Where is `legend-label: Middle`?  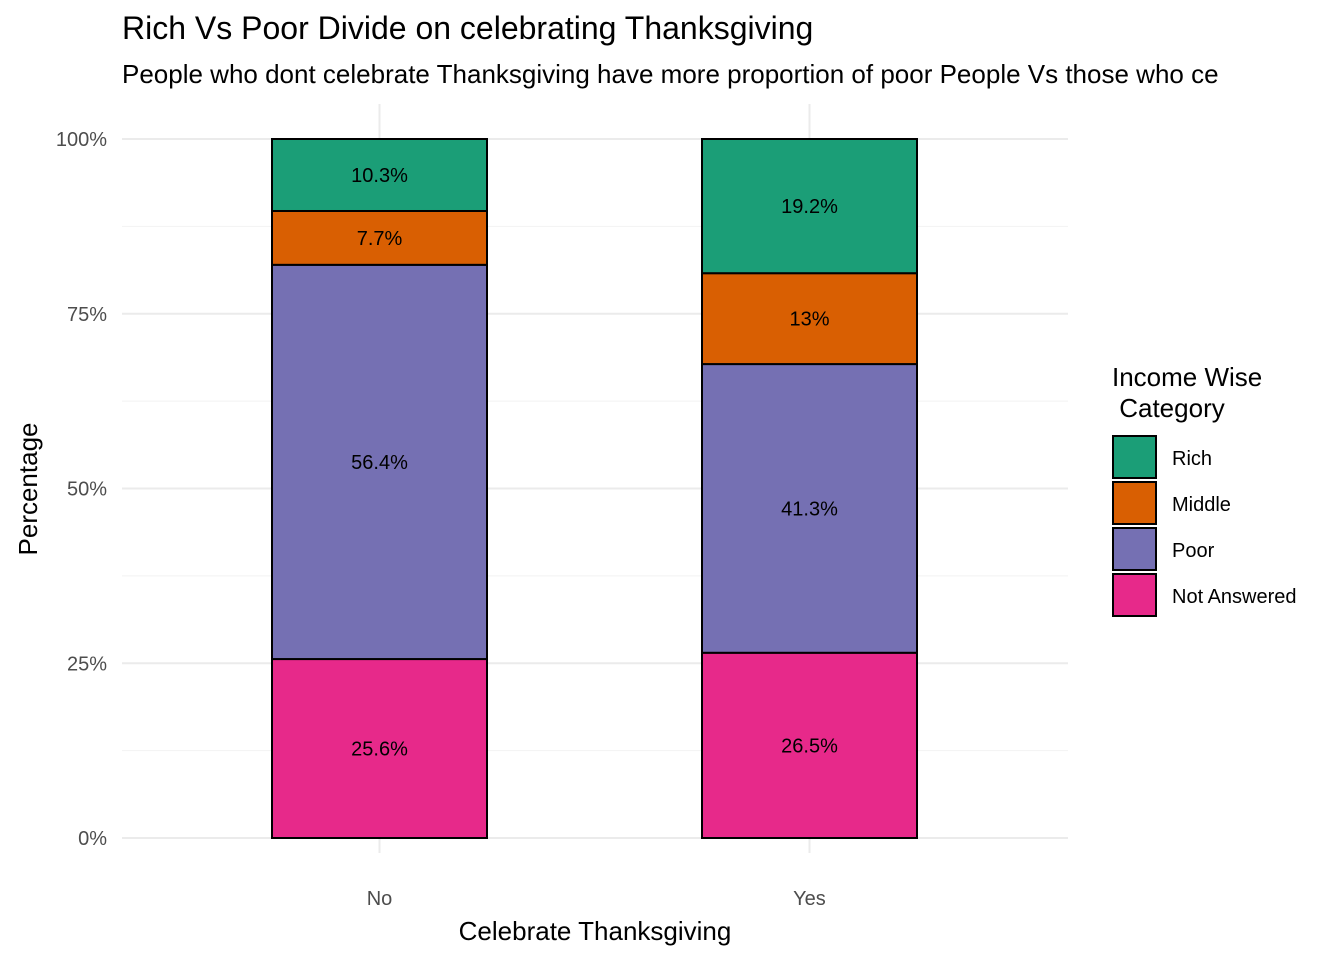 legend-label: Middle is located at coordinates (1201, 505).